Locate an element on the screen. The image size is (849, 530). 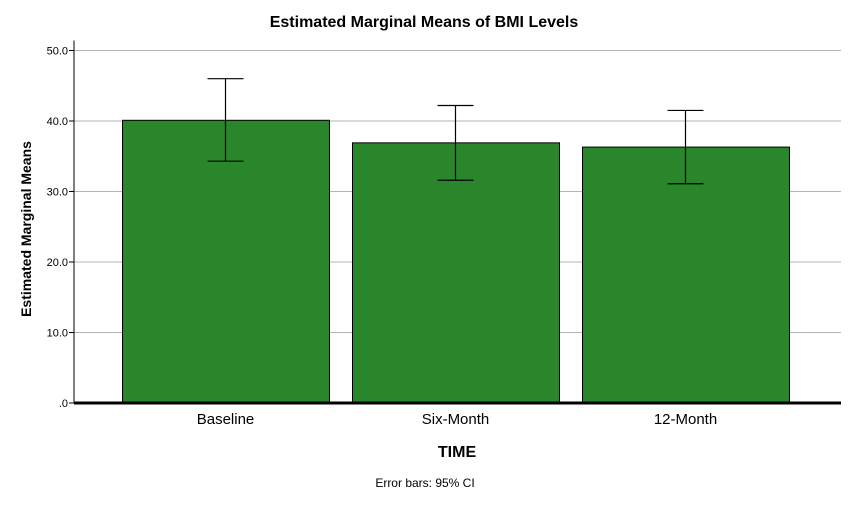
y-tick-label: 30.0 is located at coordinates (57, 193).